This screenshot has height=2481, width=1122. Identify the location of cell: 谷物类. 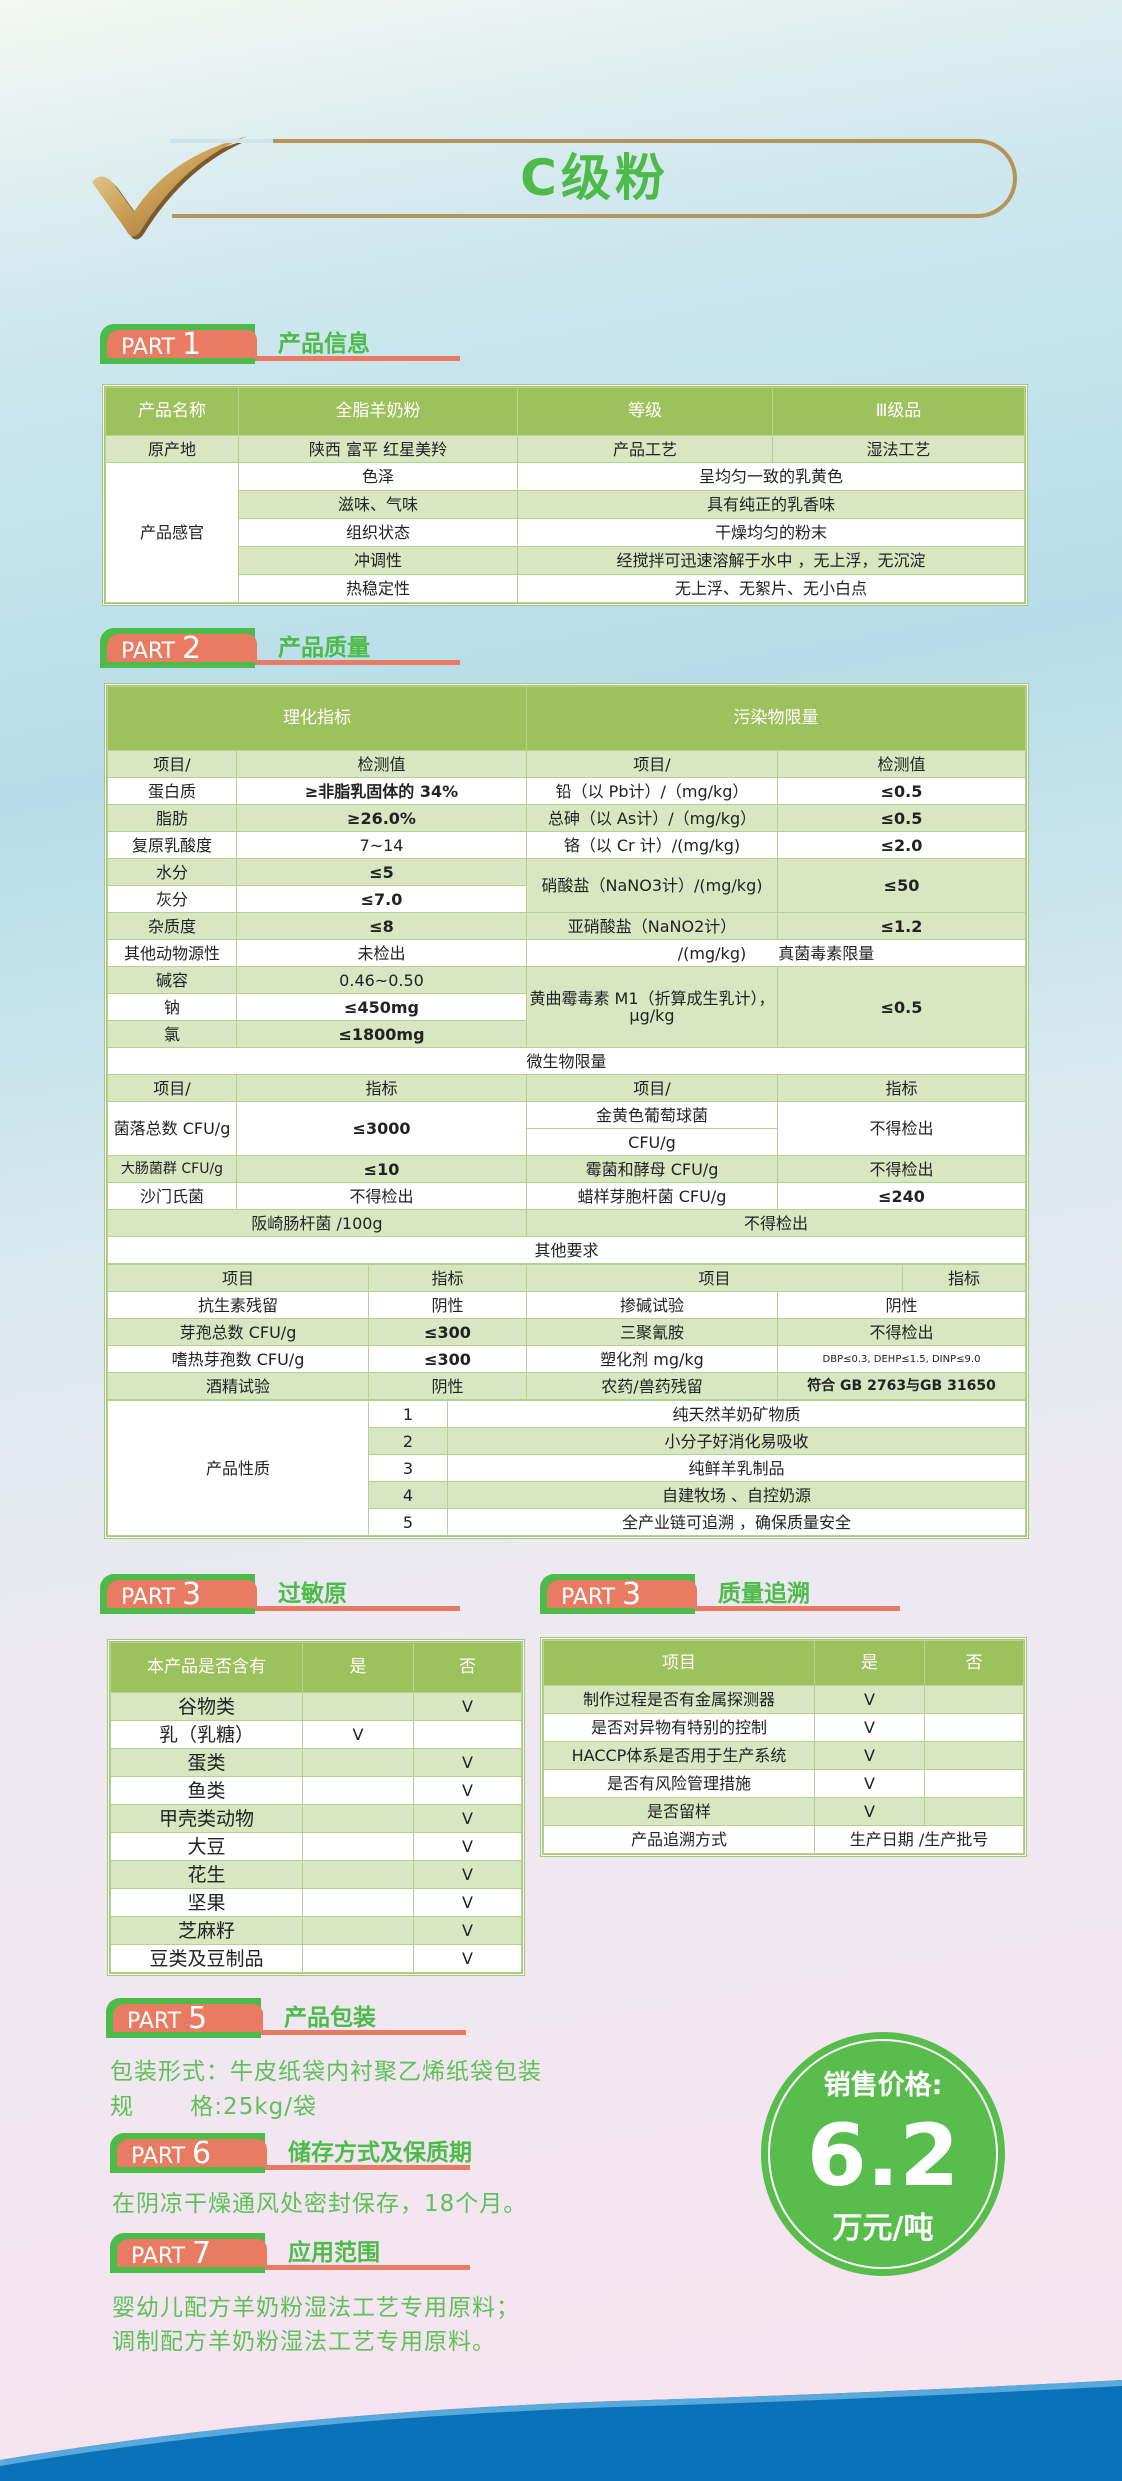
(206, 1706).